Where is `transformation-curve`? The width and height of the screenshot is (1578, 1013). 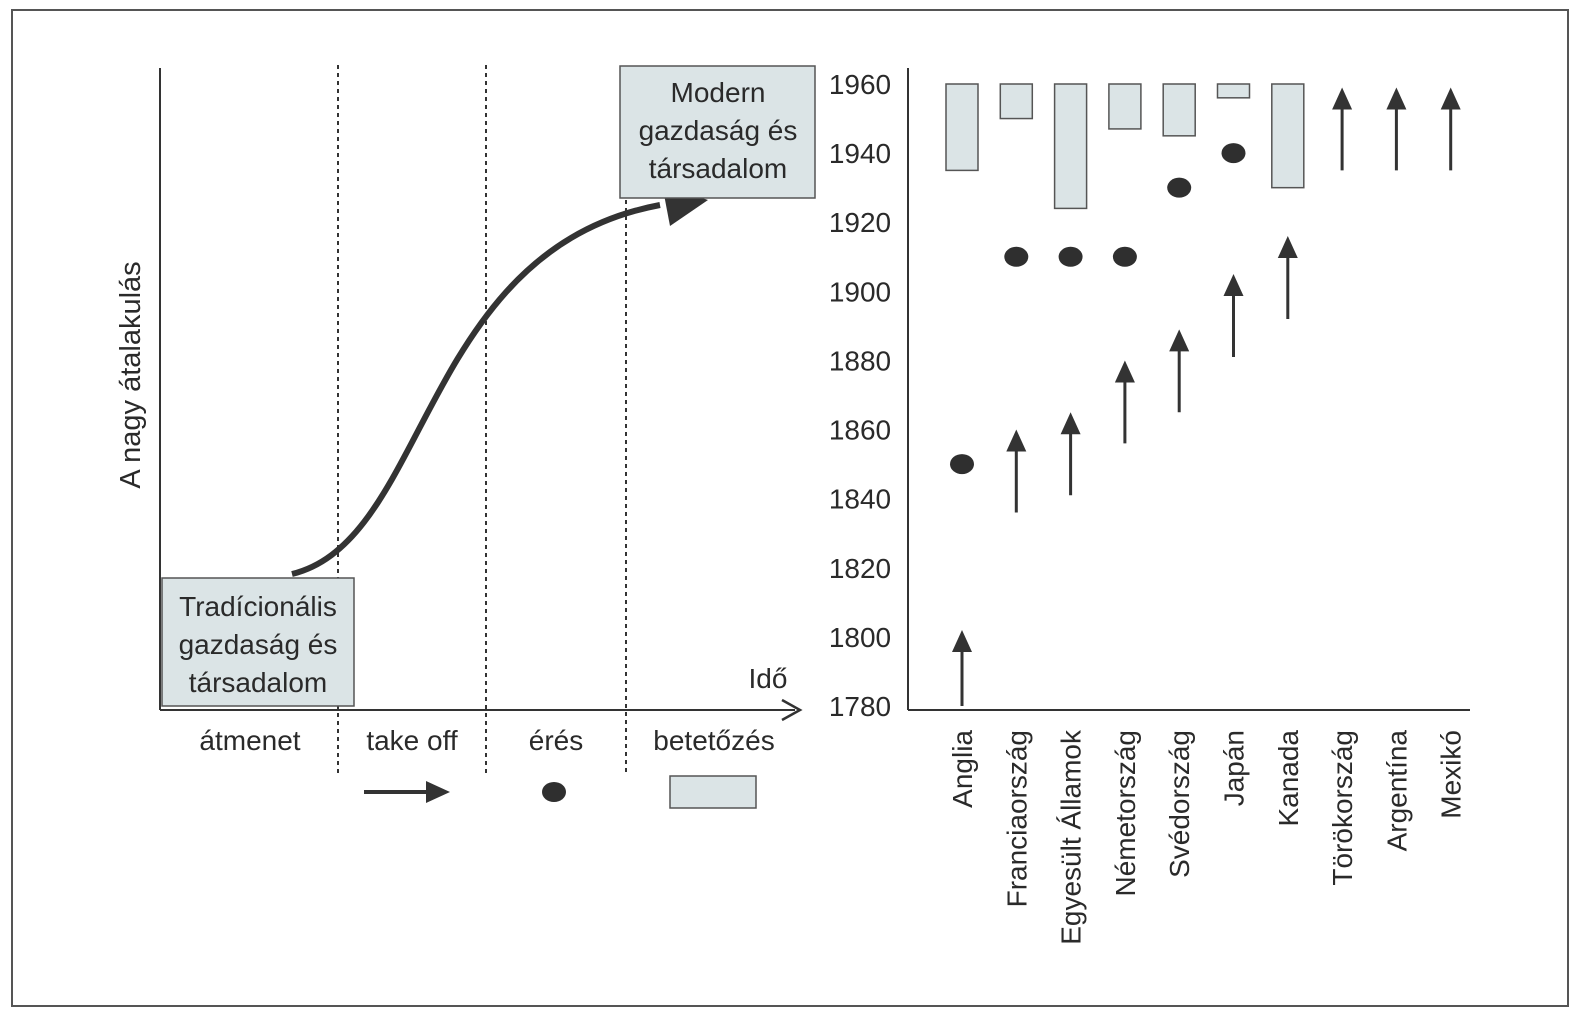 transformation-curve is located at coordinates (476, 389).